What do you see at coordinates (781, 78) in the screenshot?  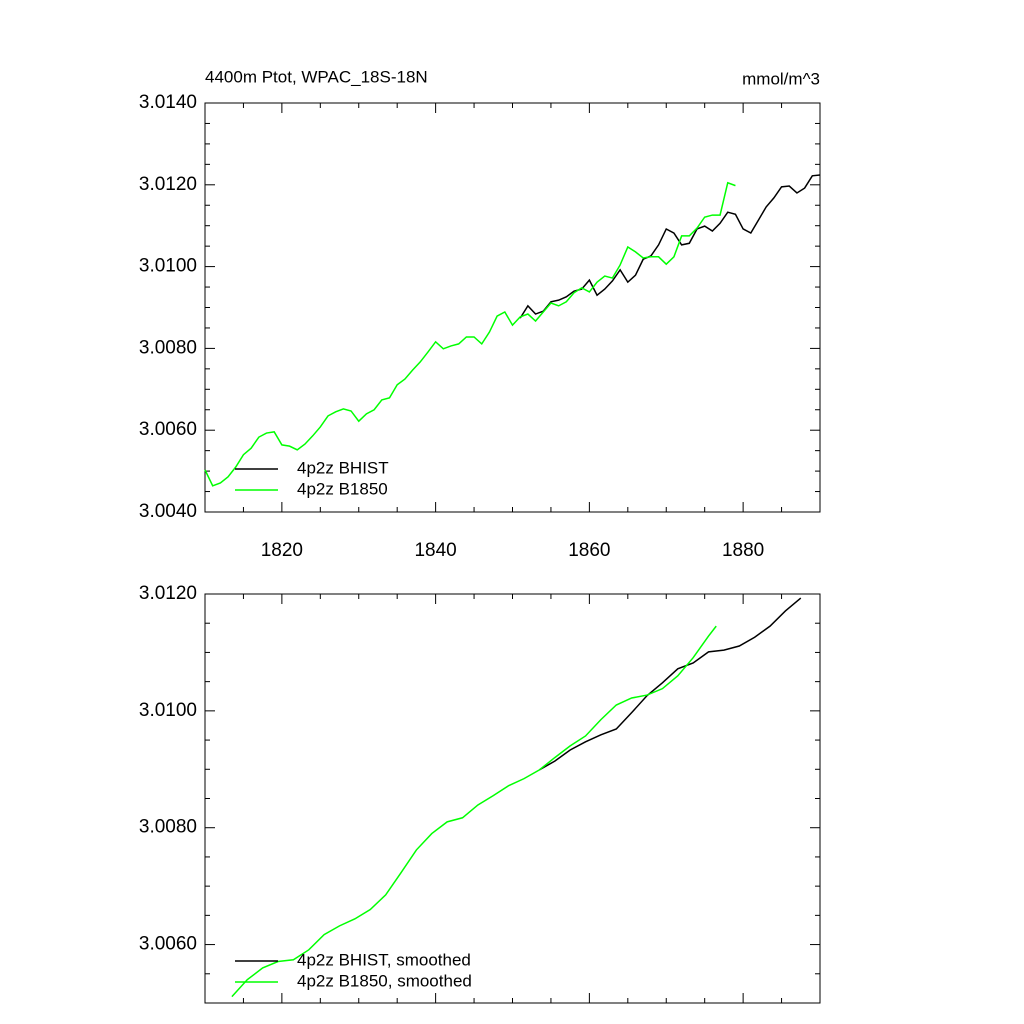 I see `units-label: mmol/m^3` at bounding box center [781, 78].